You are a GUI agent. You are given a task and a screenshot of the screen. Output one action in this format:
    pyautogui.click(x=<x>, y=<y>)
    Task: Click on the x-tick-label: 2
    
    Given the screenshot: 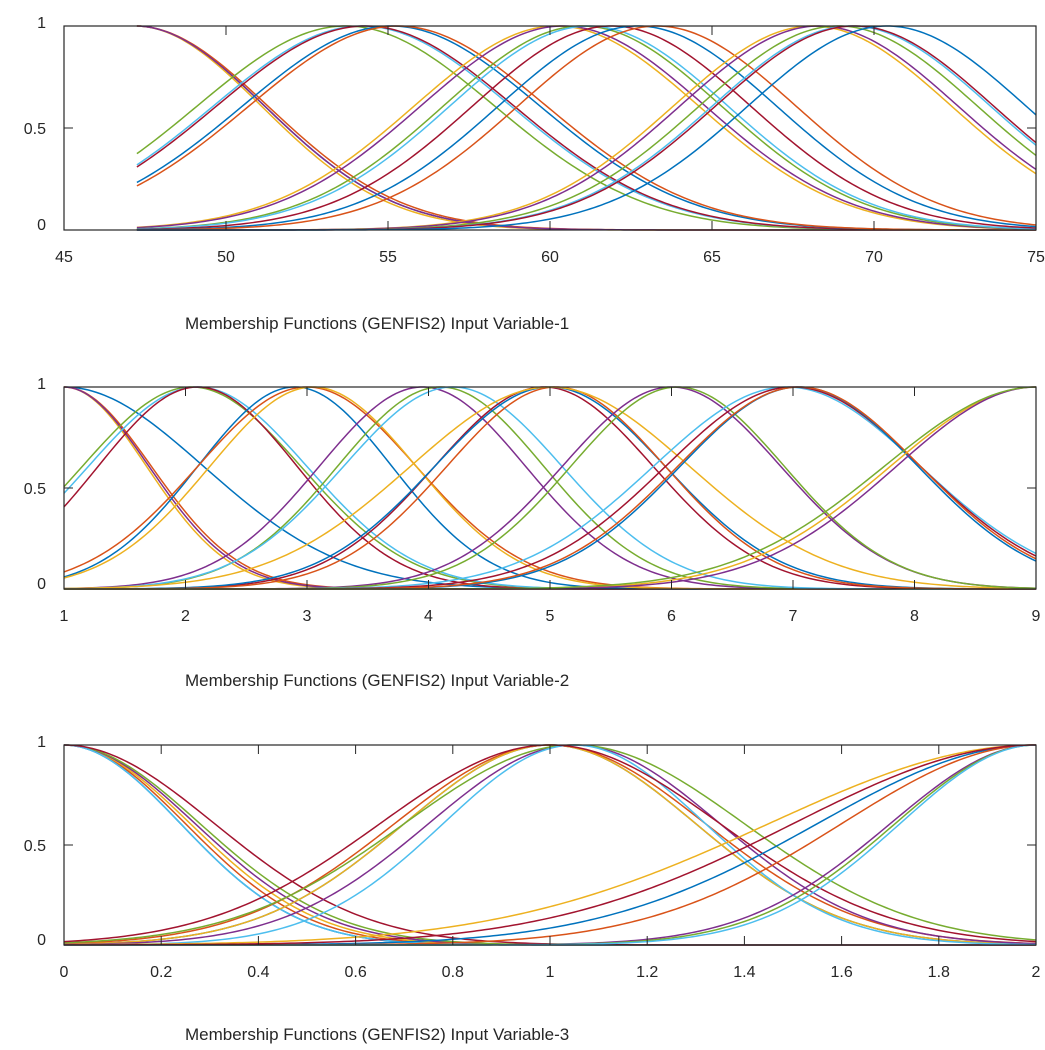 What is the action you would take?
    pyautogui.click(x=1036, y=972)
    